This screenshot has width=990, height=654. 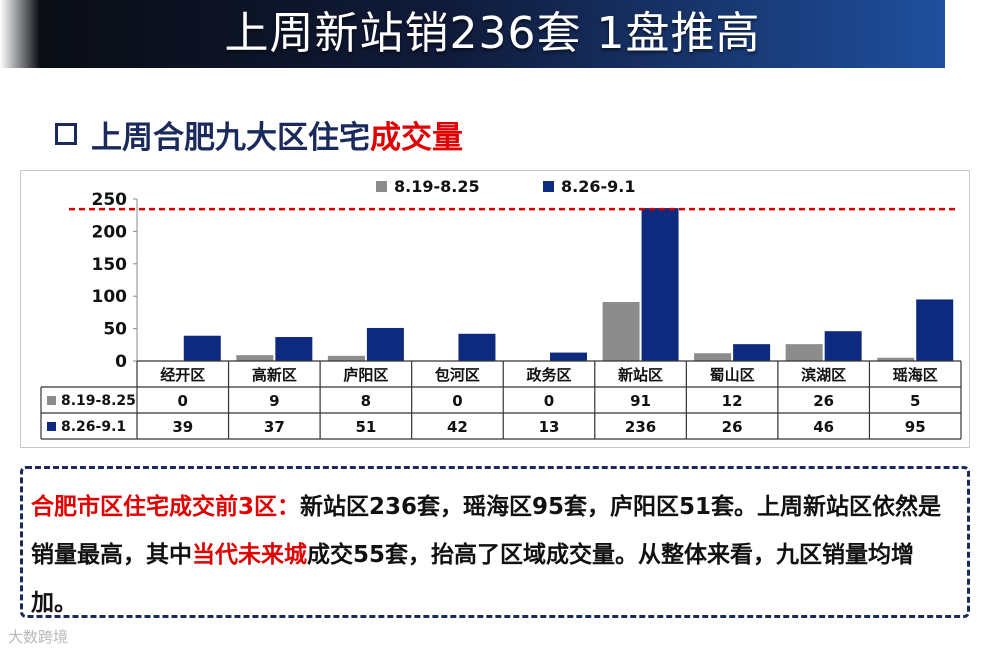 I want to click on data-label: 12, so click(x=732, y=401).